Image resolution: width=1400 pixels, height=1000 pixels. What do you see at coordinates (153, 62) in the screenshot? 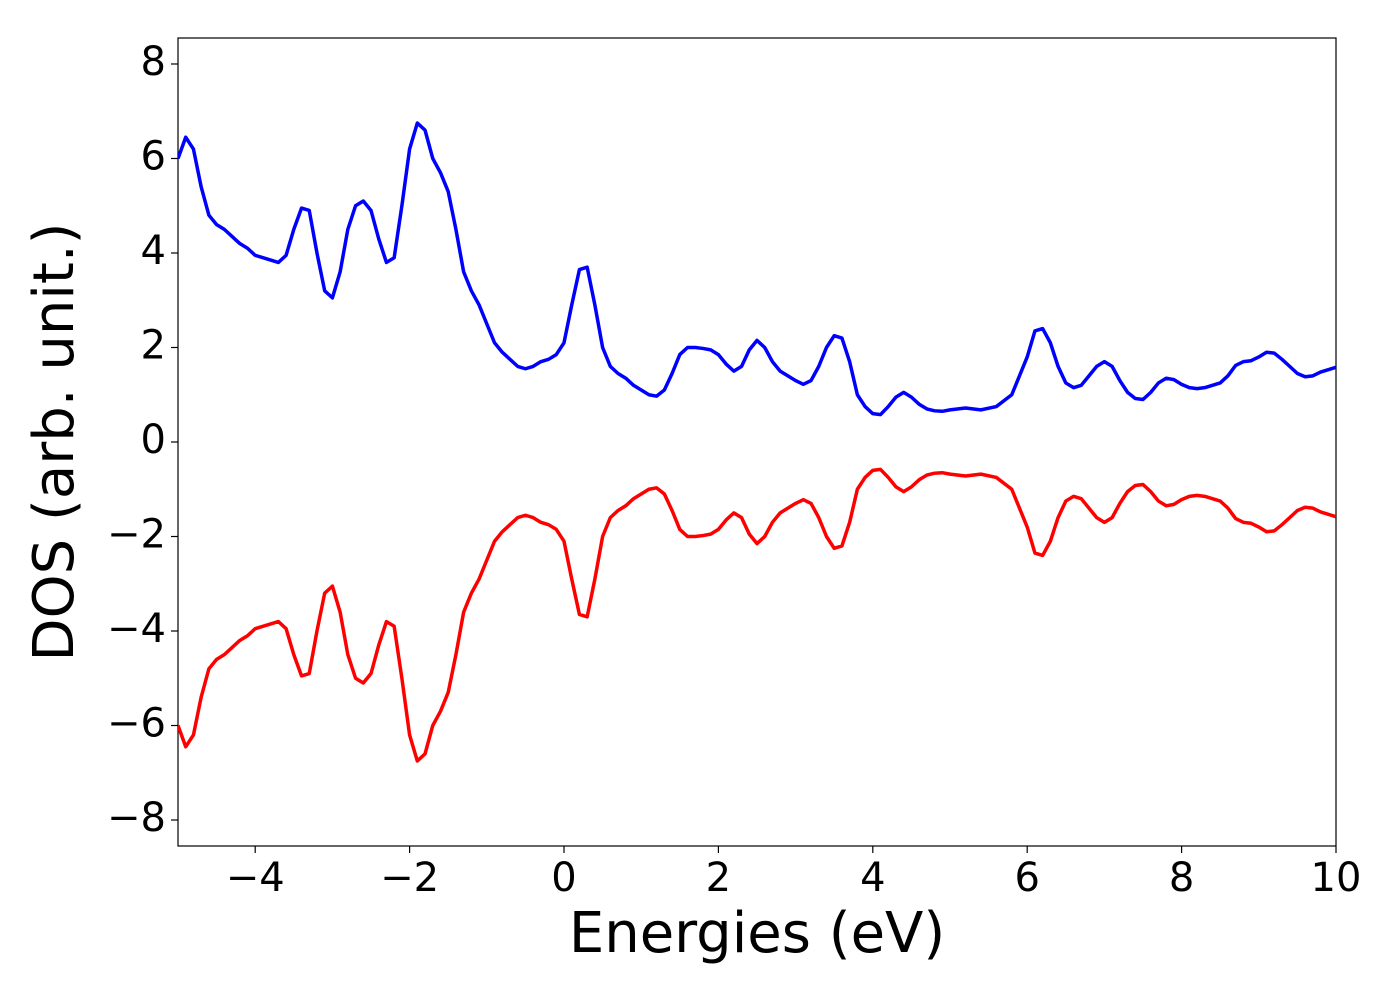
I see `y-tick-label: 8` at bounding box center [153, 62].